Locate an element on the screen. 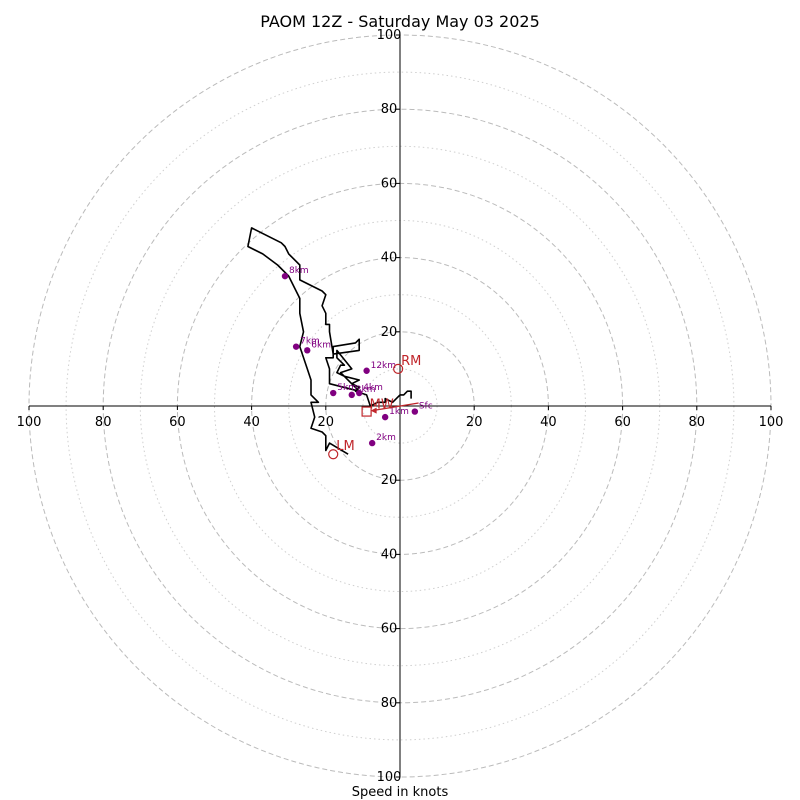 This screenshot has height=800, width=800. chart-title: PAOM 12Z - Saturday May 03 2025 is located at coordinates (400, 21).